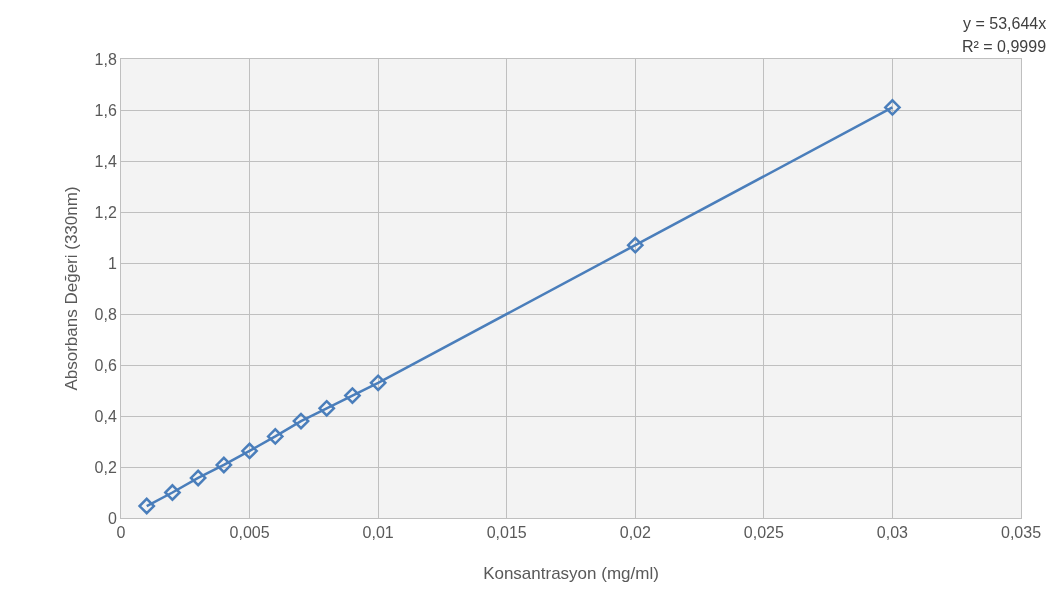 The height and width of the screenshot is (603, 1055). Describe the element at coordinates (105, 212) in the screenshot. I see `y-tick-label: 1,2` at that location.